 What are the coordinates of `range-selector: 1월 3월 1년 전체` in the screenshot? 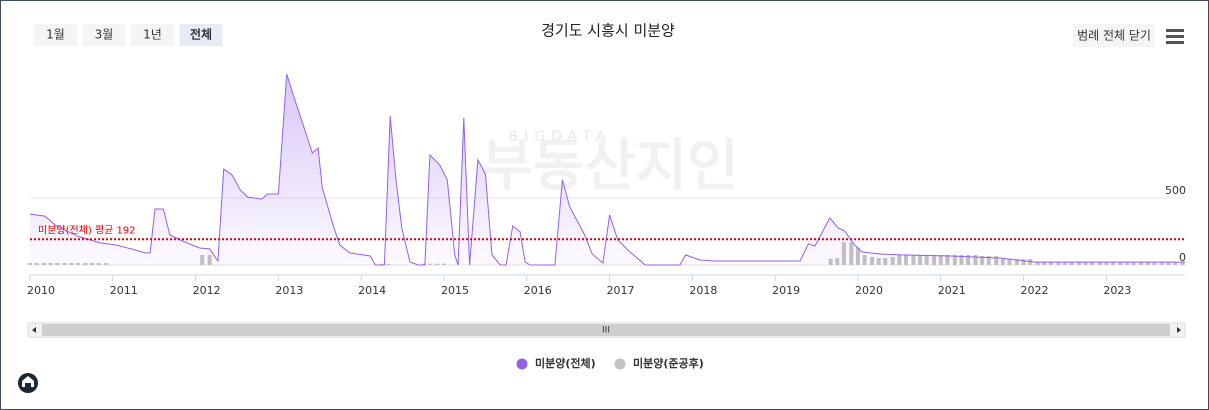 It's located at (128, 35).